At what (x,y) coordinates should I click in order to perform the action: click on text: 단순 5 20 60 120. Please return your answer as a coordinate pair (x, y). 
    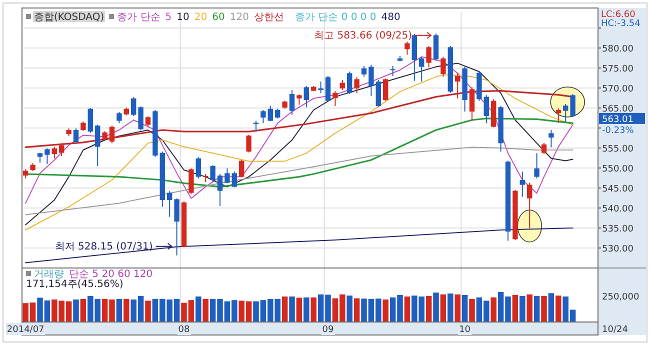
    Looking at the image, I should click on (111, 274).